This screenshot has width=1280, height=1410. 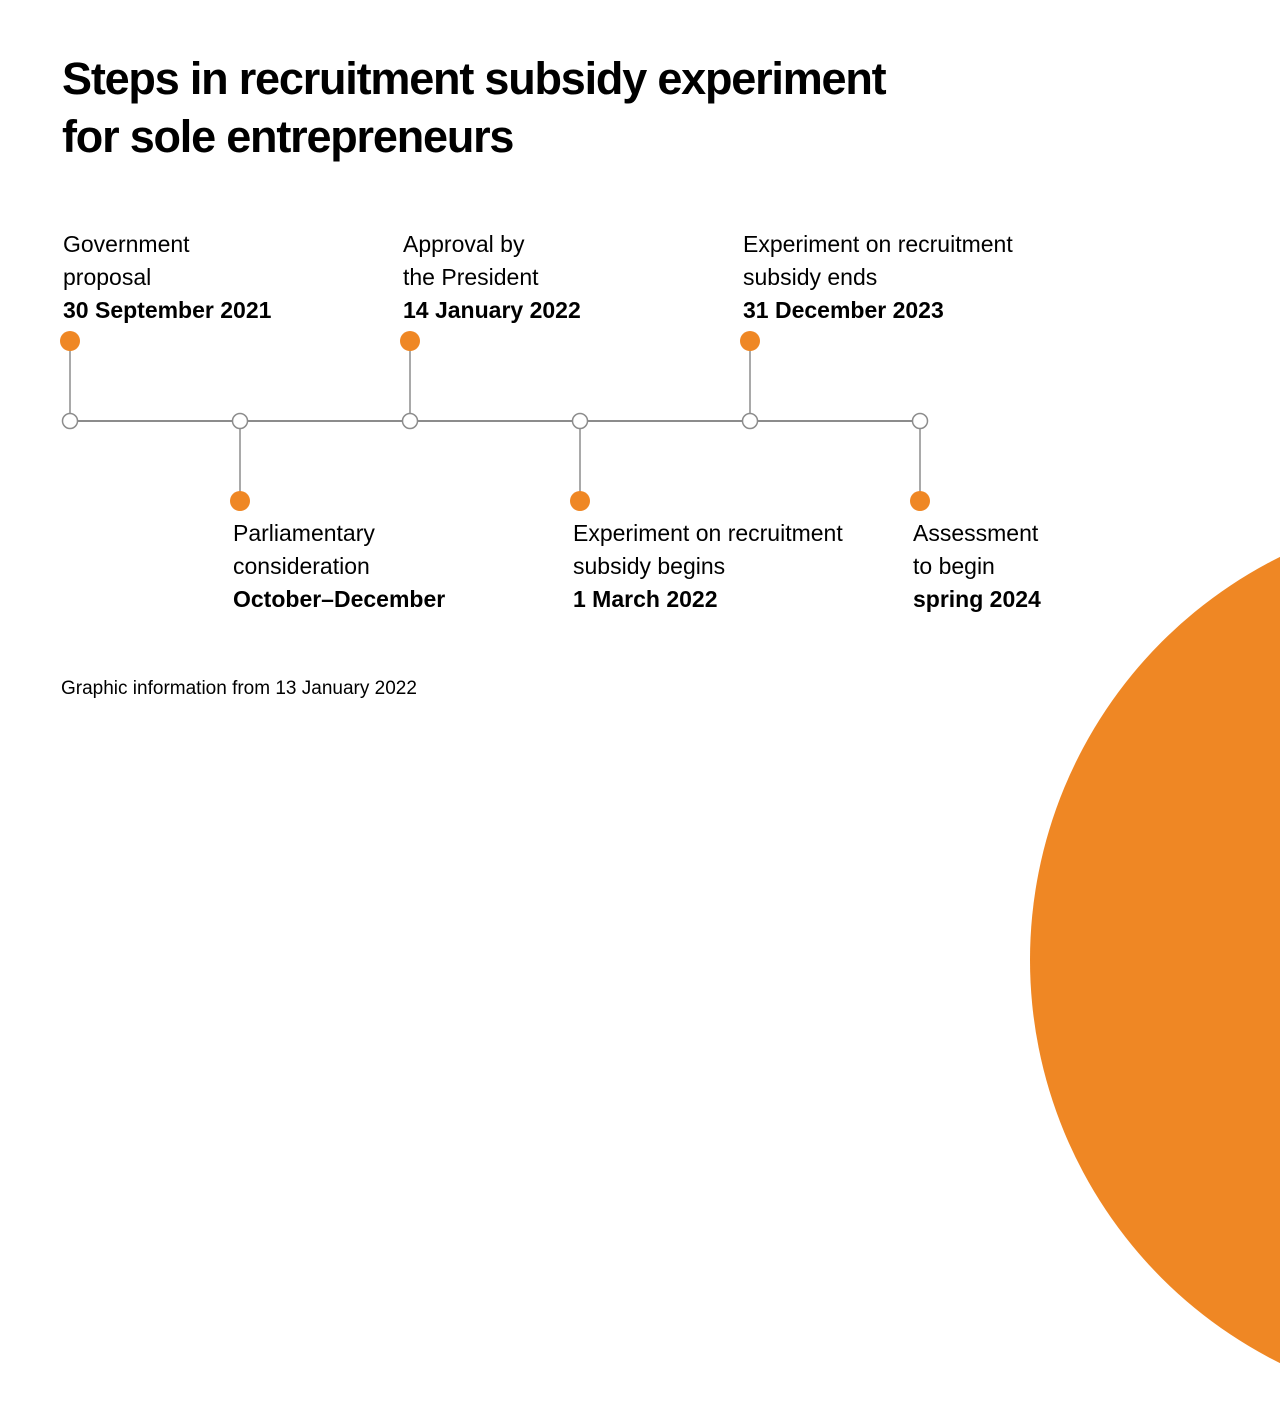 What do you see at coordinates (464, 244) in the screenshot?
I see `event-label: Approval by` at bounding box center [464, 244].